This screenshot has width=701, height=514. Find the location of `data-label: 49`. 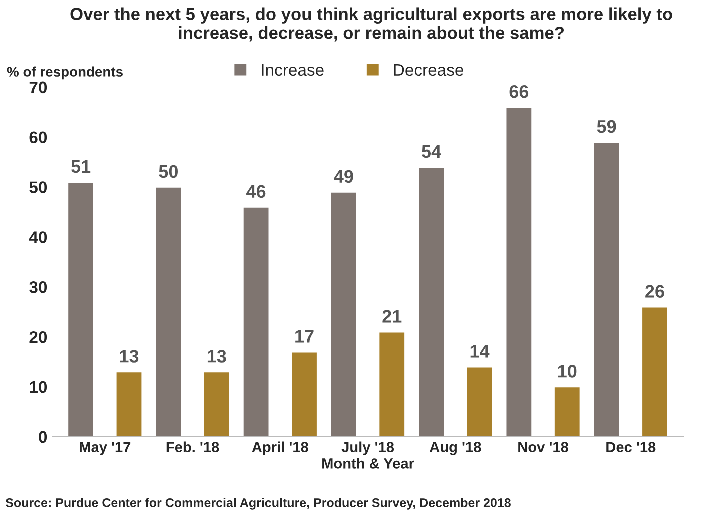

data-label: 49 is located at coordinates (344, 177).